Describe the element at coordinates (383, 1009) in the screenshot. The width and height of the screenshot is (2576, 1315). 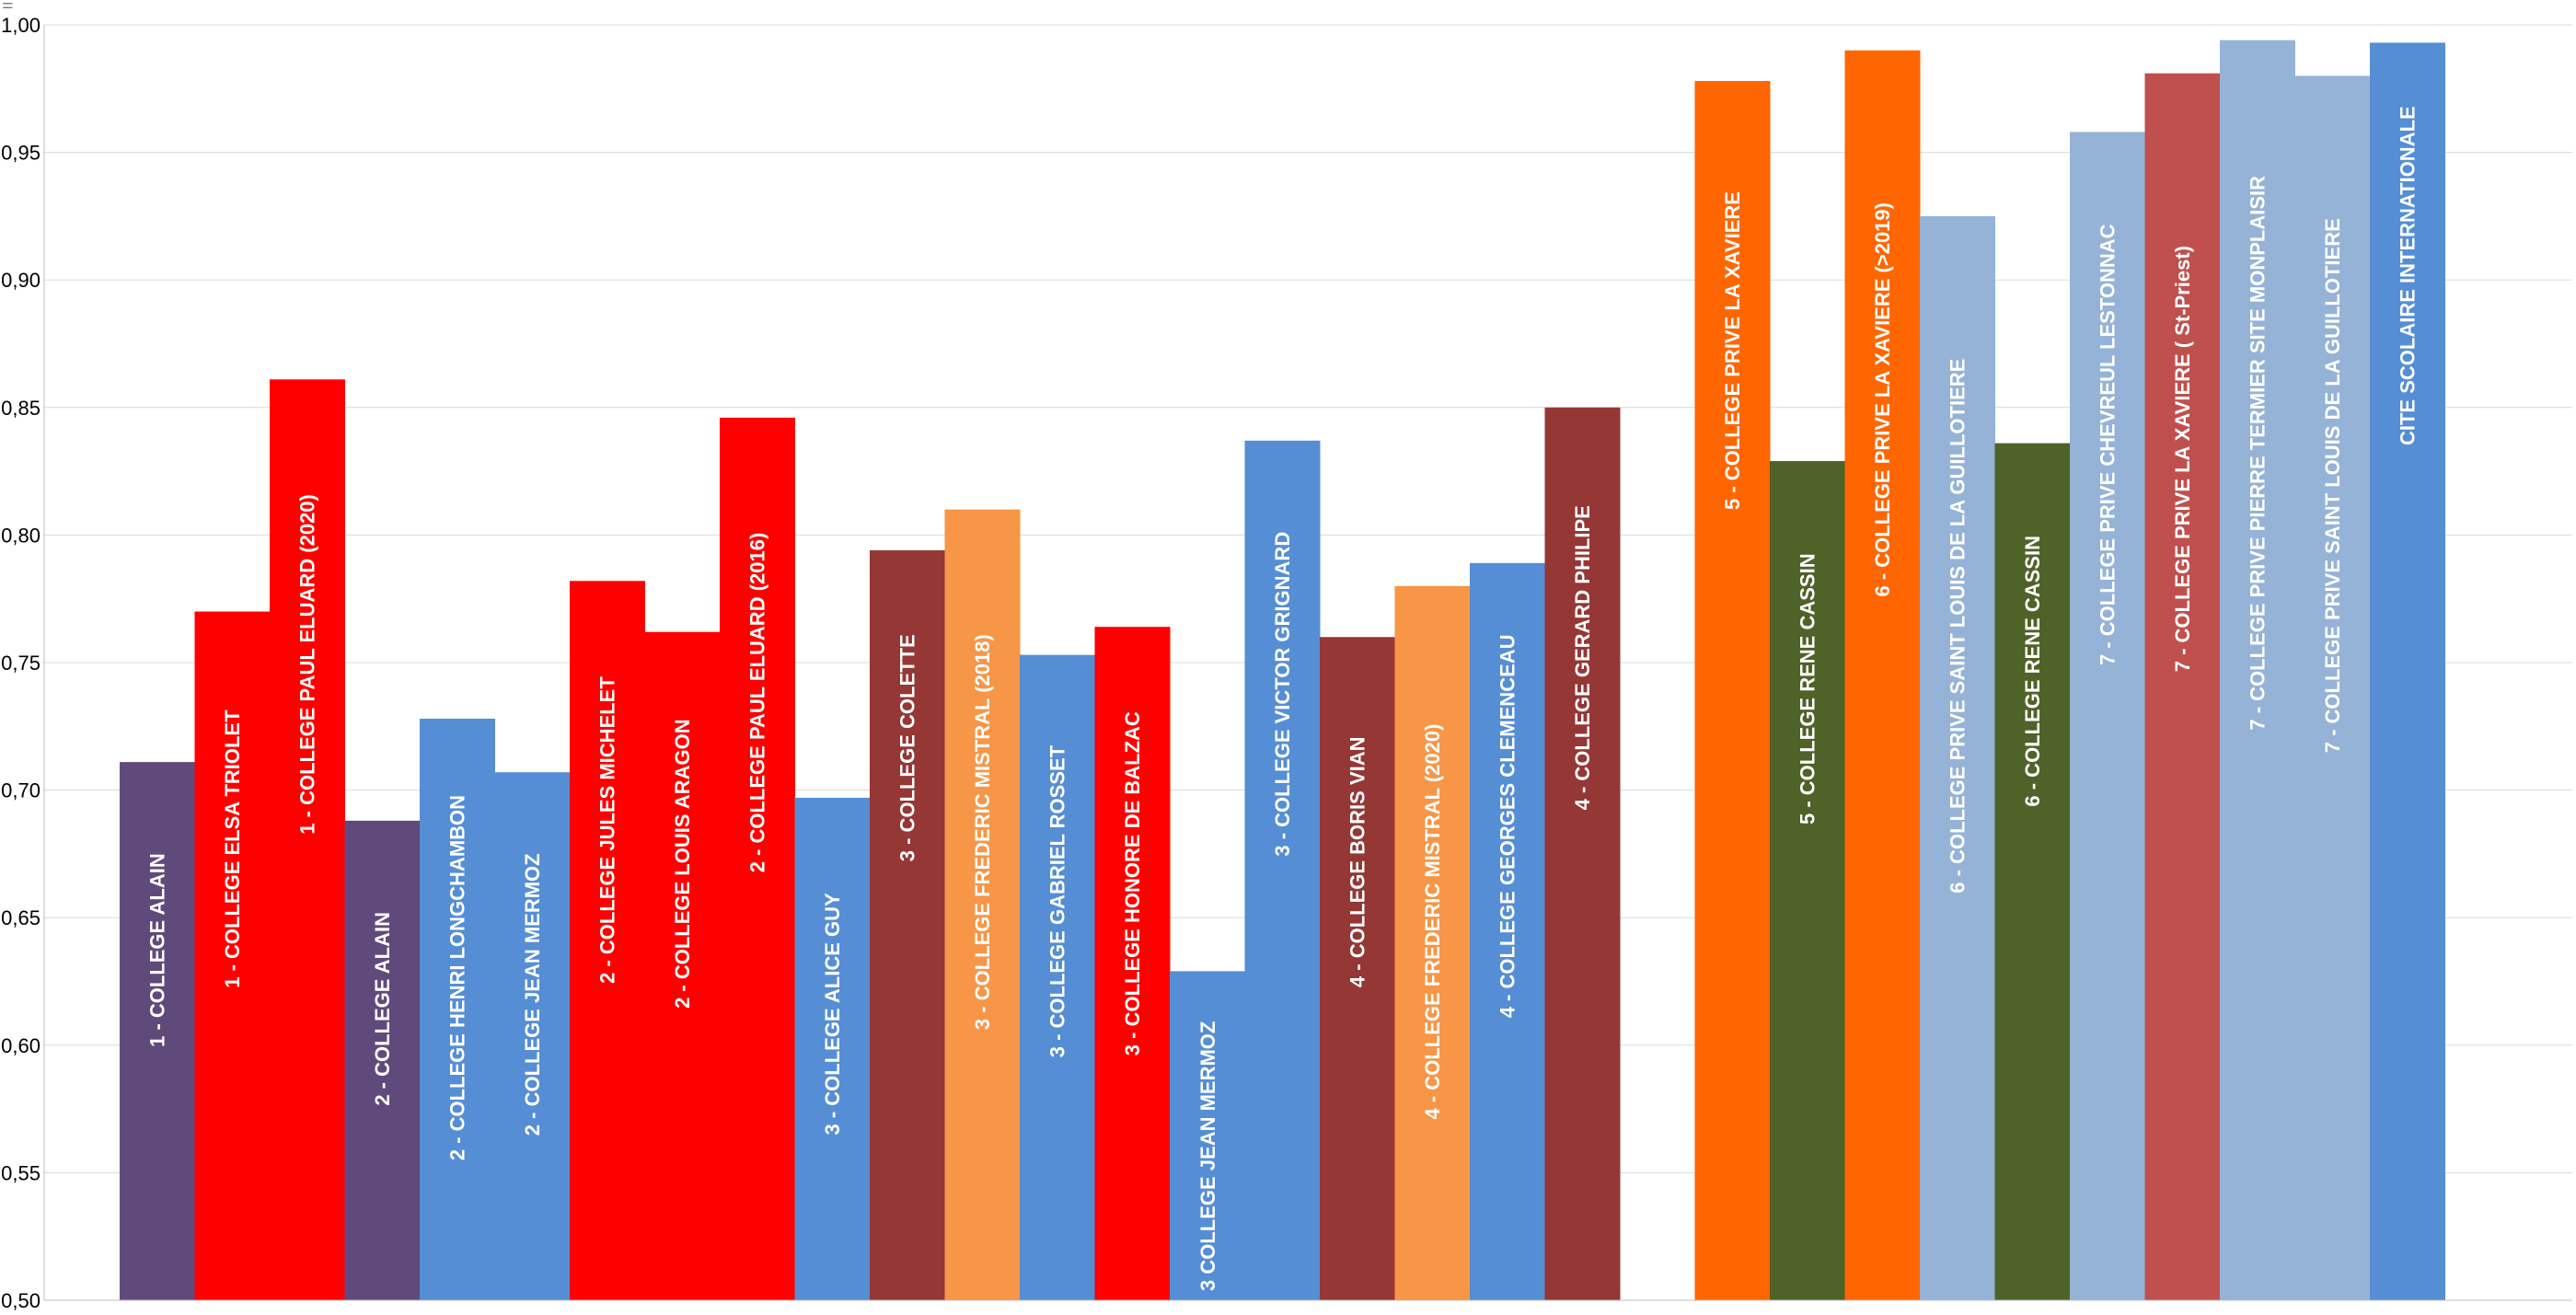
I see `bar-label: 2 - COLLEGE ALAIN` at that location.